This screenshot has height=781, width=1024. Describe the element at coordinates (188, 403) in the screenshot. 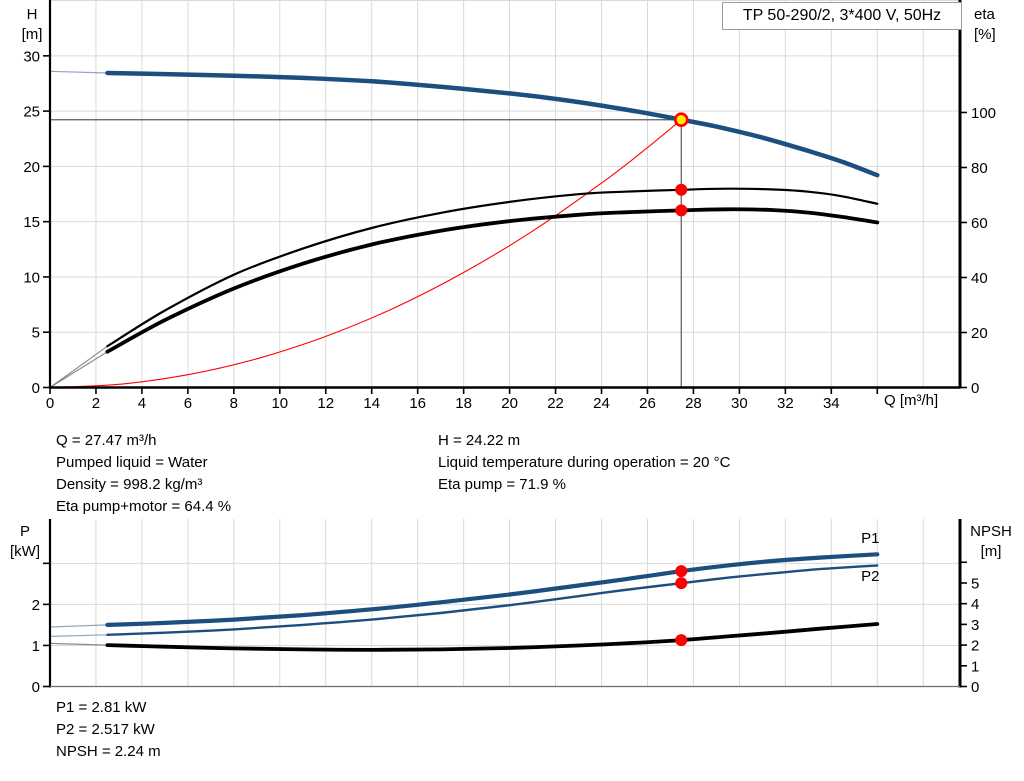

I see `x-tick-label: 6` at that location.